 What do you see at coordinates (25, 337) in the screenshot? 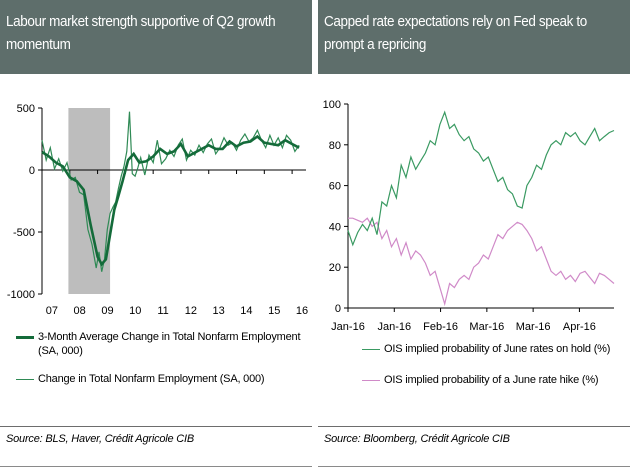
I see `legend-swatch-thick` at bounding box center [25, 337].